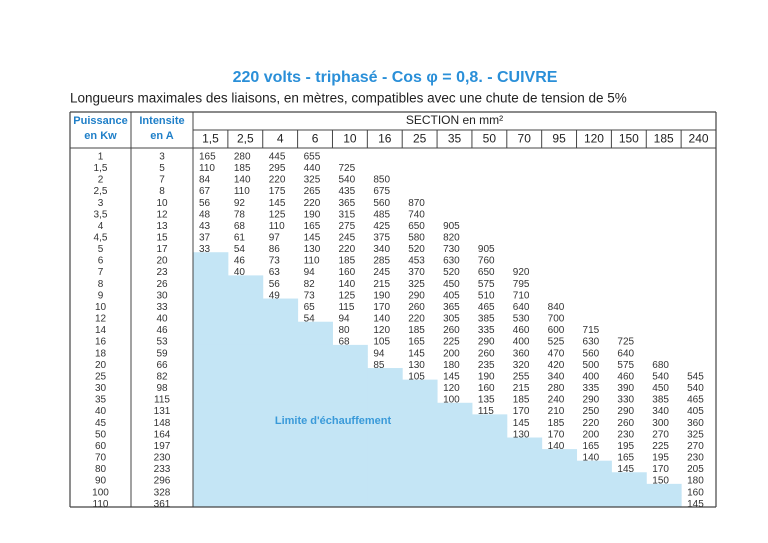 The image size is (768, 543). What do you see at coordinates (162, 191) in the screenshot?
I see `intensite-value: 8` at bounding box center [162, 191].